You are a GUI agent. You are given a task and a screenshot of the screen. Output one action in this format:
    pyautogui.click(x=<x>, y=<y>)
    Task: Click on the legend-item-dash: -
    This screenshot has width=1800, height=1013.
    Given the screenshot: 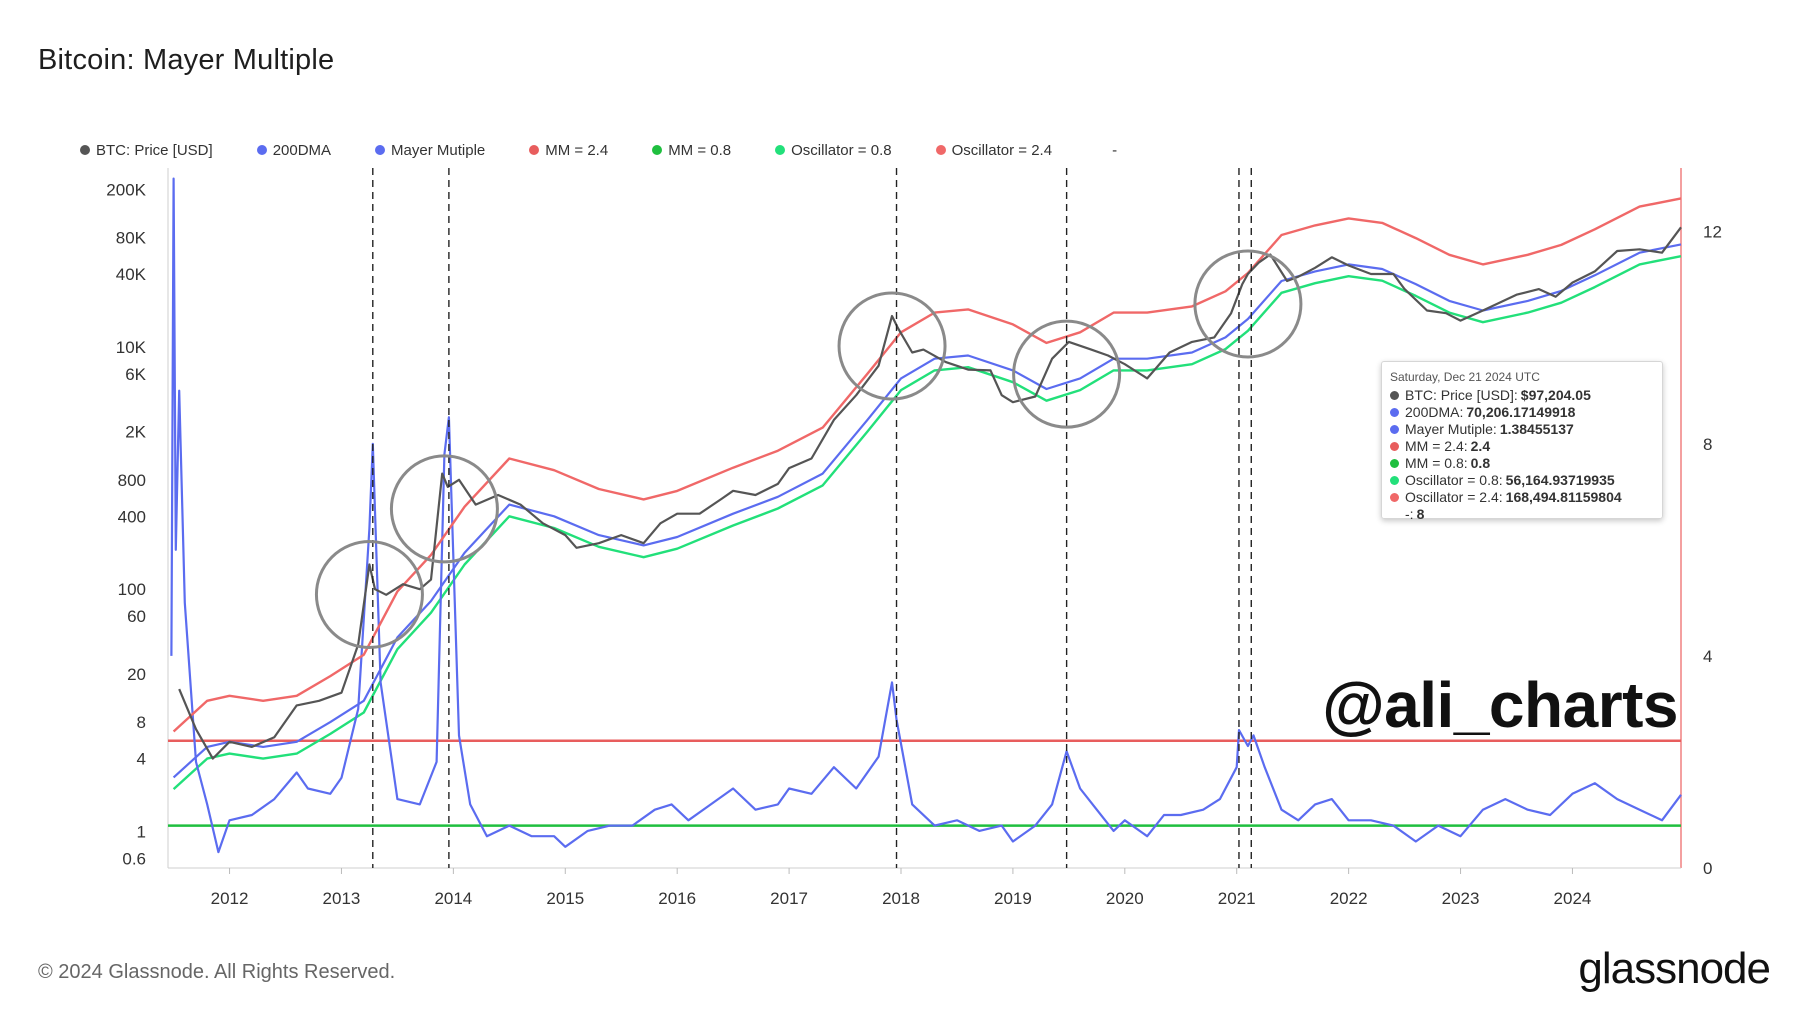 What is the action you would take?
    pyautogui.click(x=1114, y=150)
    